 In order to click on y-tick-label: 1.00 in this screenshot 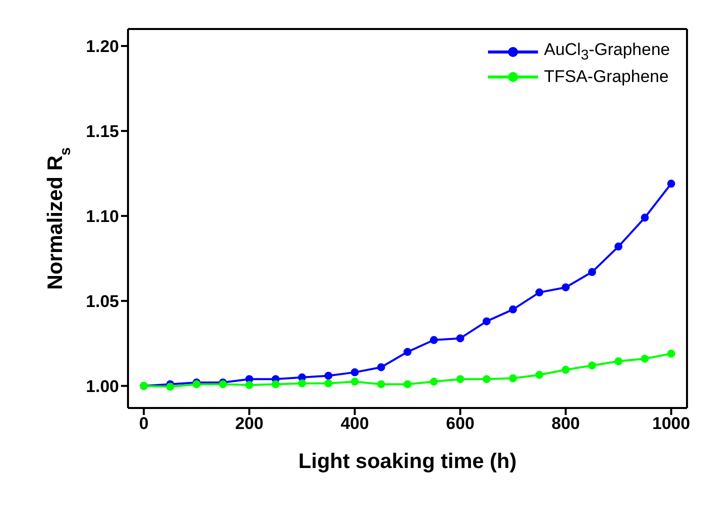, I will do `click(102, 386)`.